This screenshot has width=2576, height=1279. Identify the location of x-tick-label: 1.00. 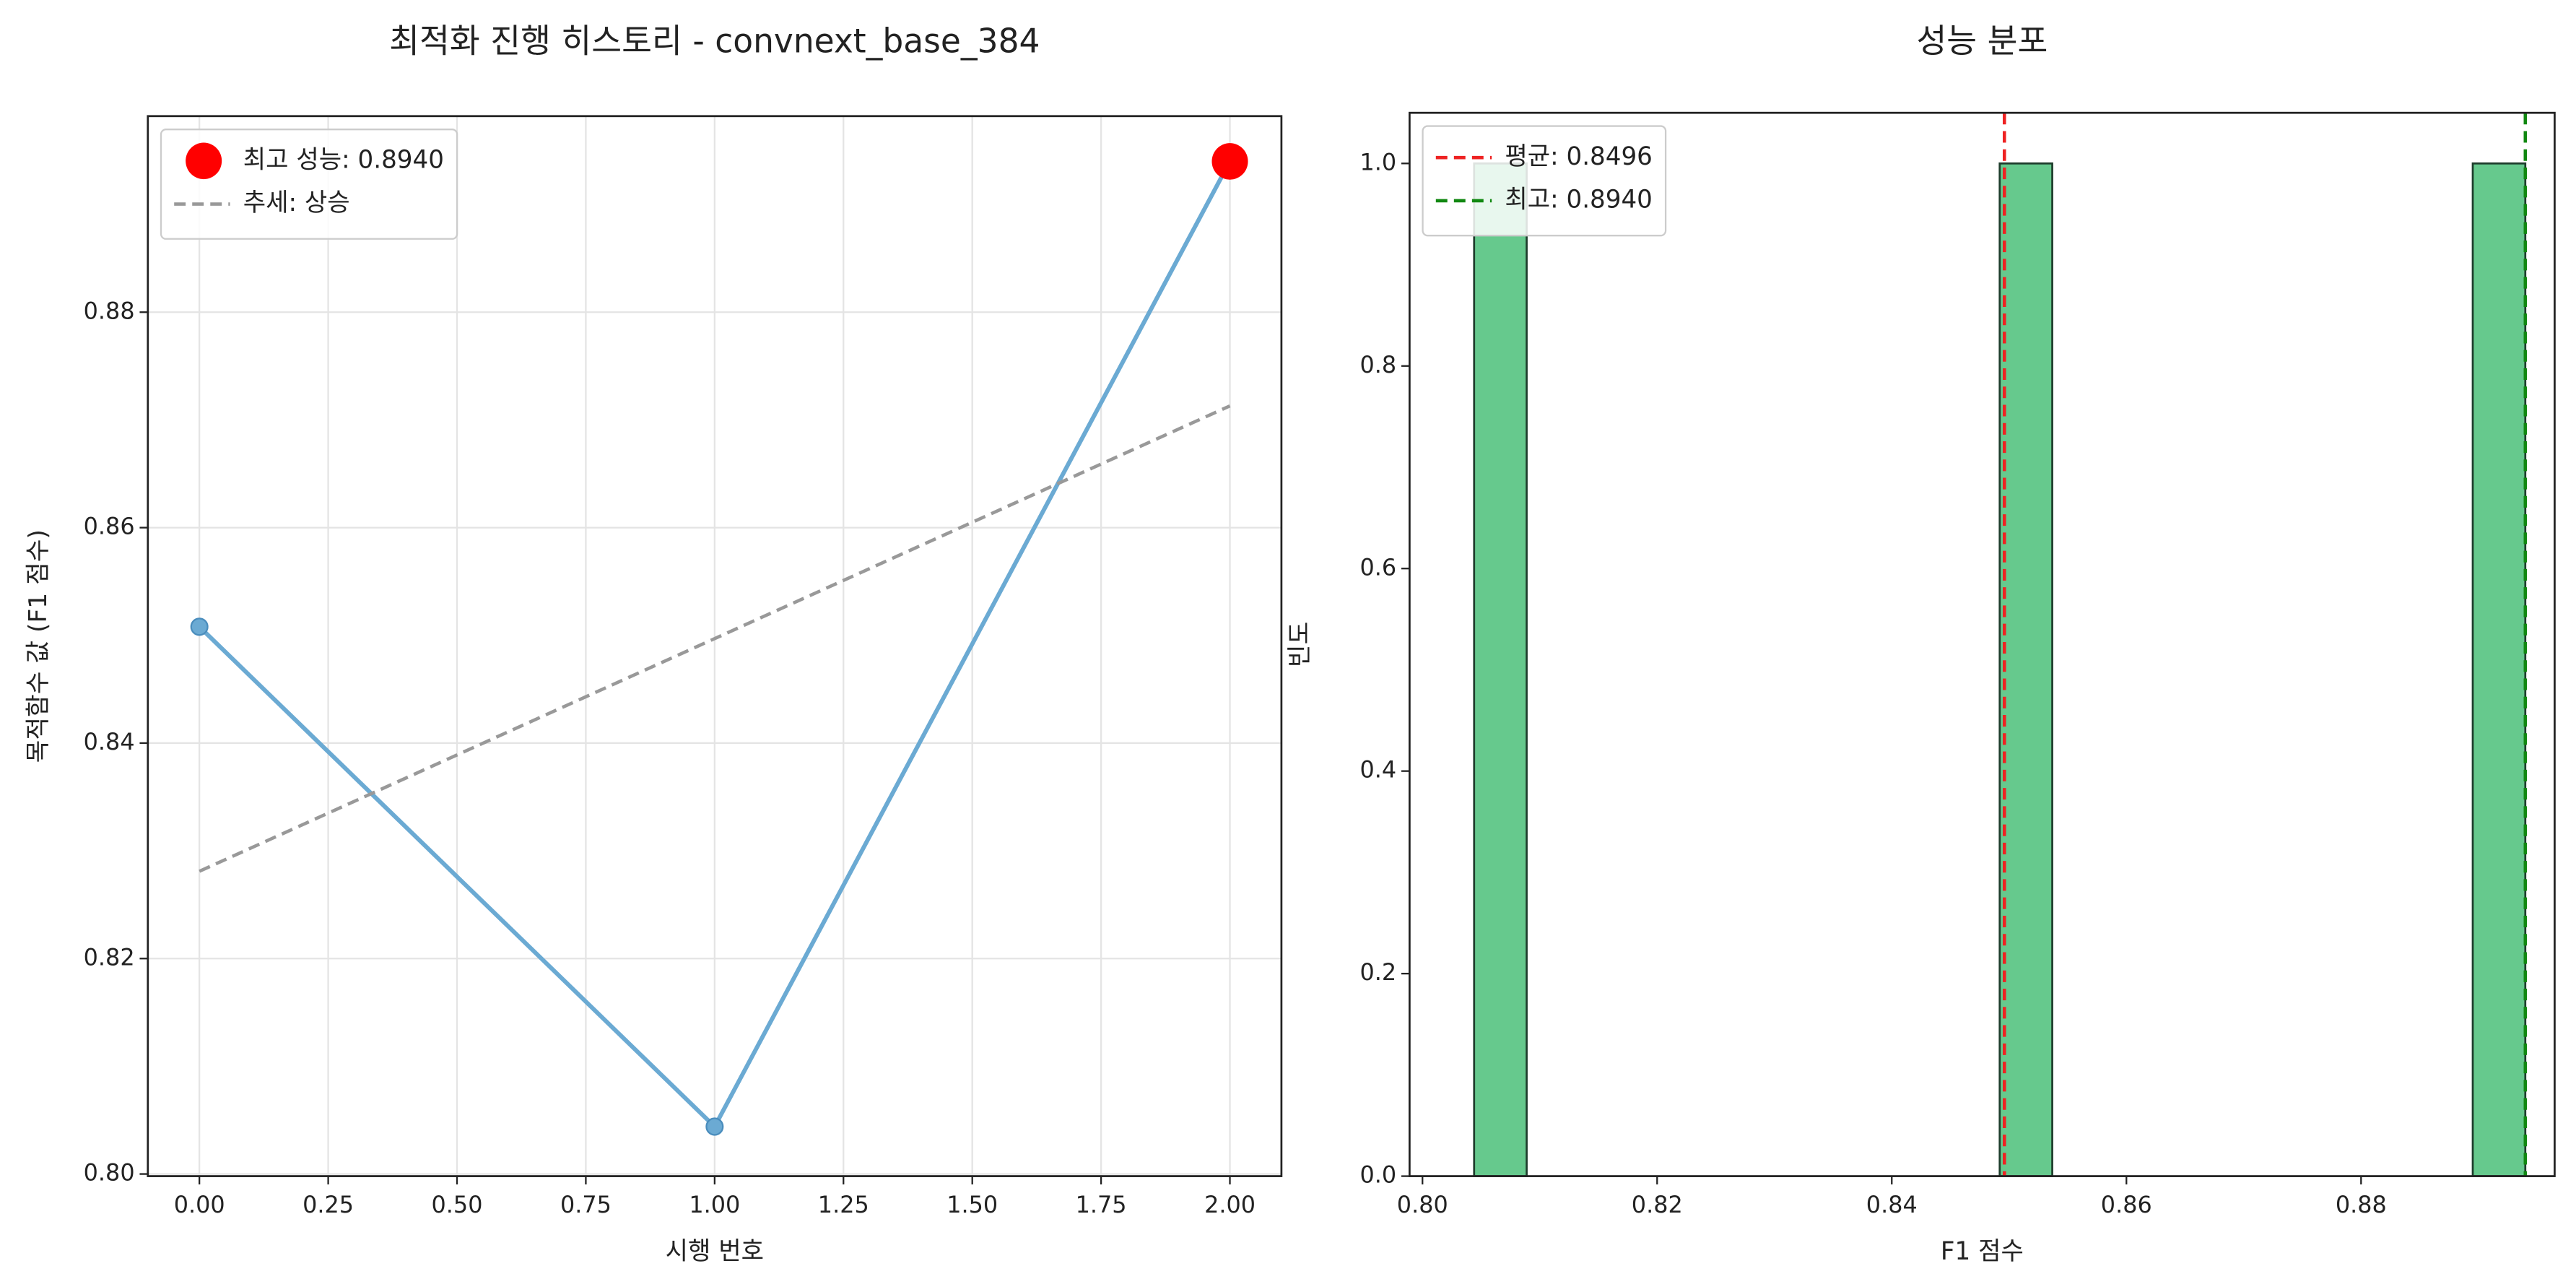
(714, 1204).